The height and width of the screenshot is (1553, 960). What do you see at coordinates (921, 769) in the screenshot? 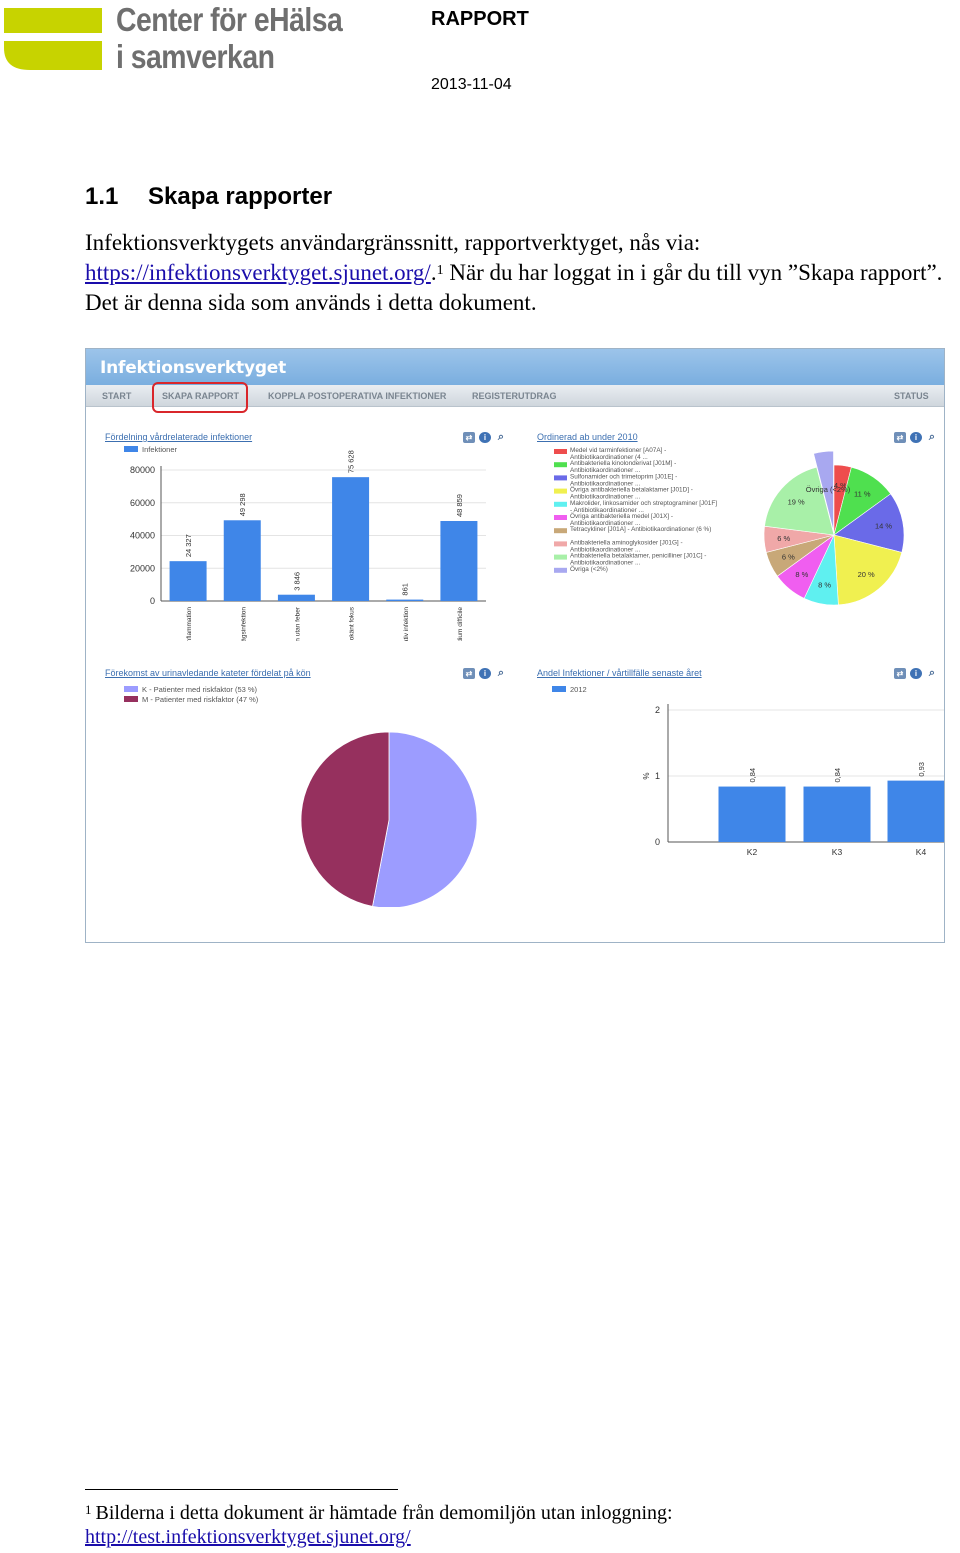
I see `bar-data-label: 0,93` at bounding box center [921, 769].